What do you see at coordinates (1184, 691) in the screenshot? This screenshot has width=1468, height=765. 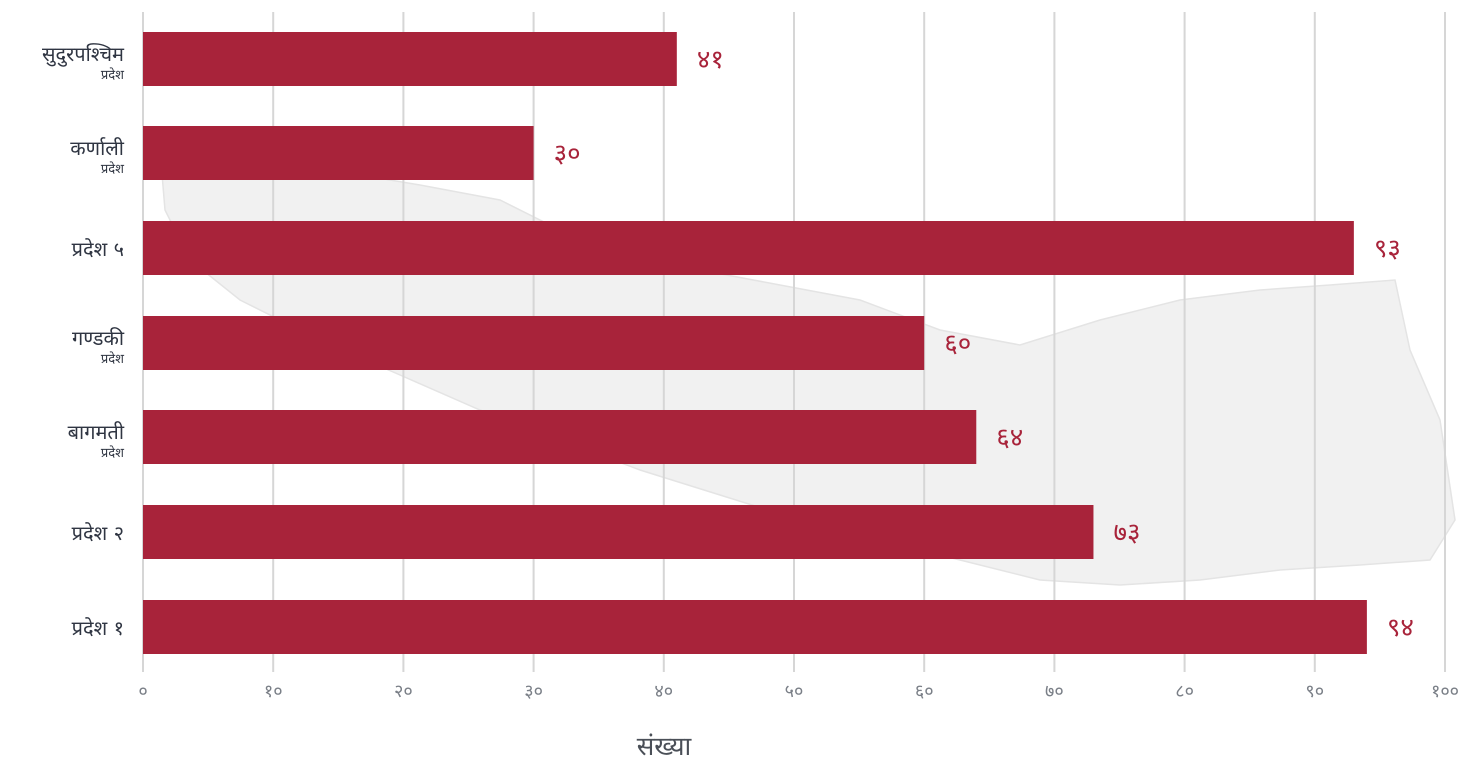 I see `x-tick-label: ८०` at bounding box center [1184, 691].